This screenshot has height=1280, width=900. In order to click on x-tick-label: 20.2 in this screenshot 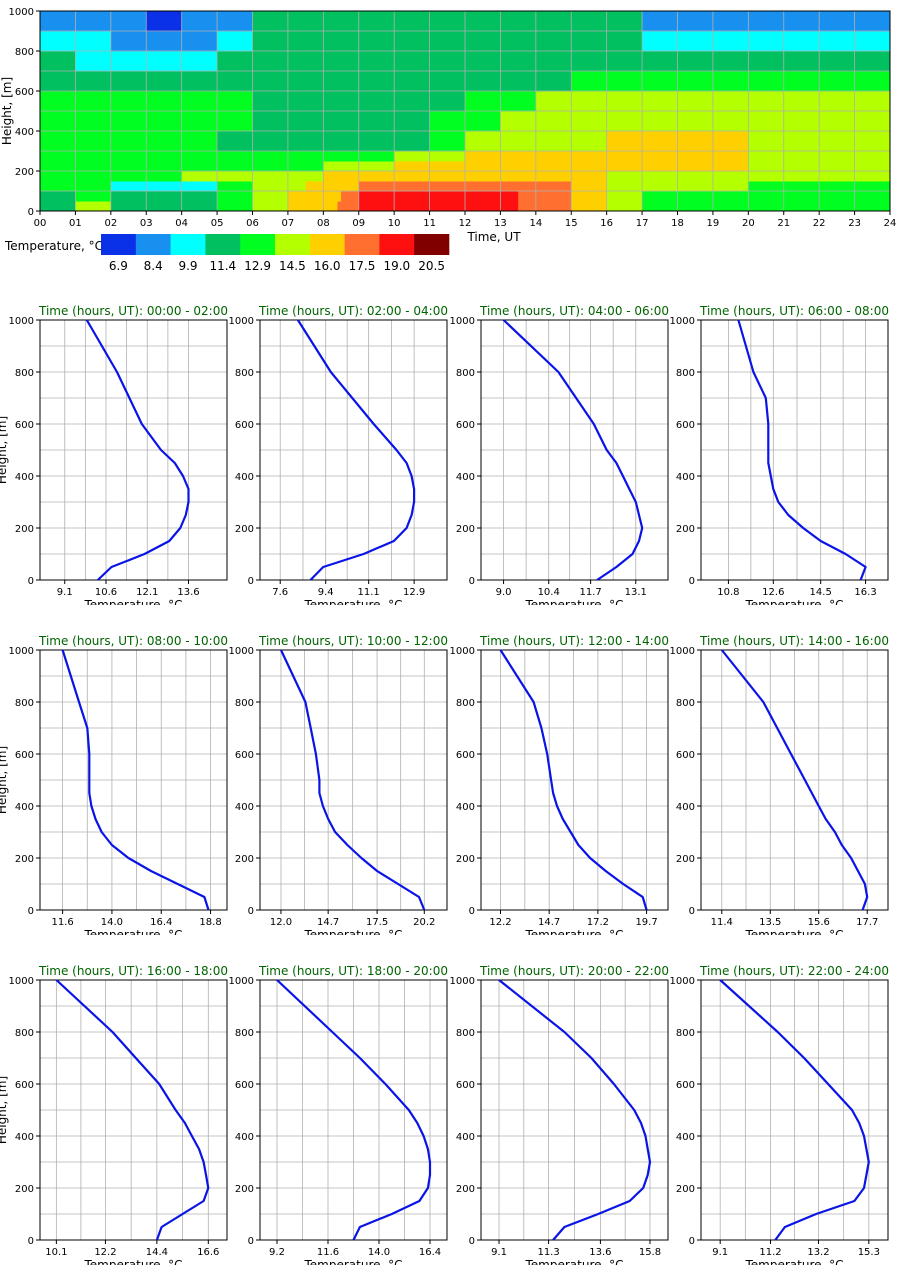, I will do `click(424, 922)`.